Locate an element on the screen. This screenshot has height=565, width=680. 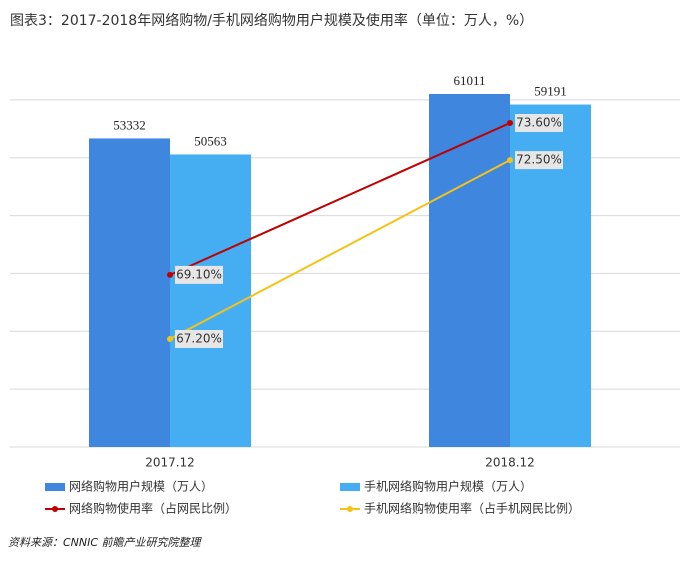
bar-value-label: 59191 is located at coordinates (550, 91).